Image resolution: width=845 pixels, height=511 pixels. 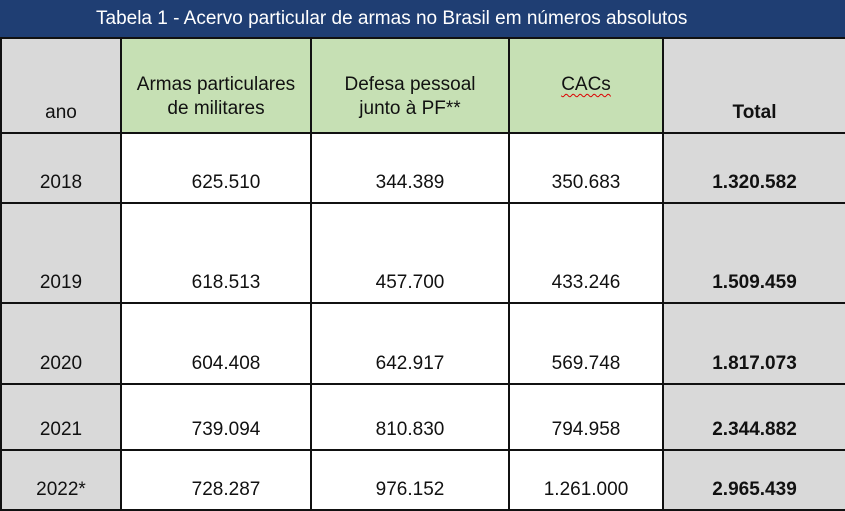 What do you see at coordinates (216, 168) in the screenshot?
I see `cell-militares: 625.510` at bounding box center [216, 168].